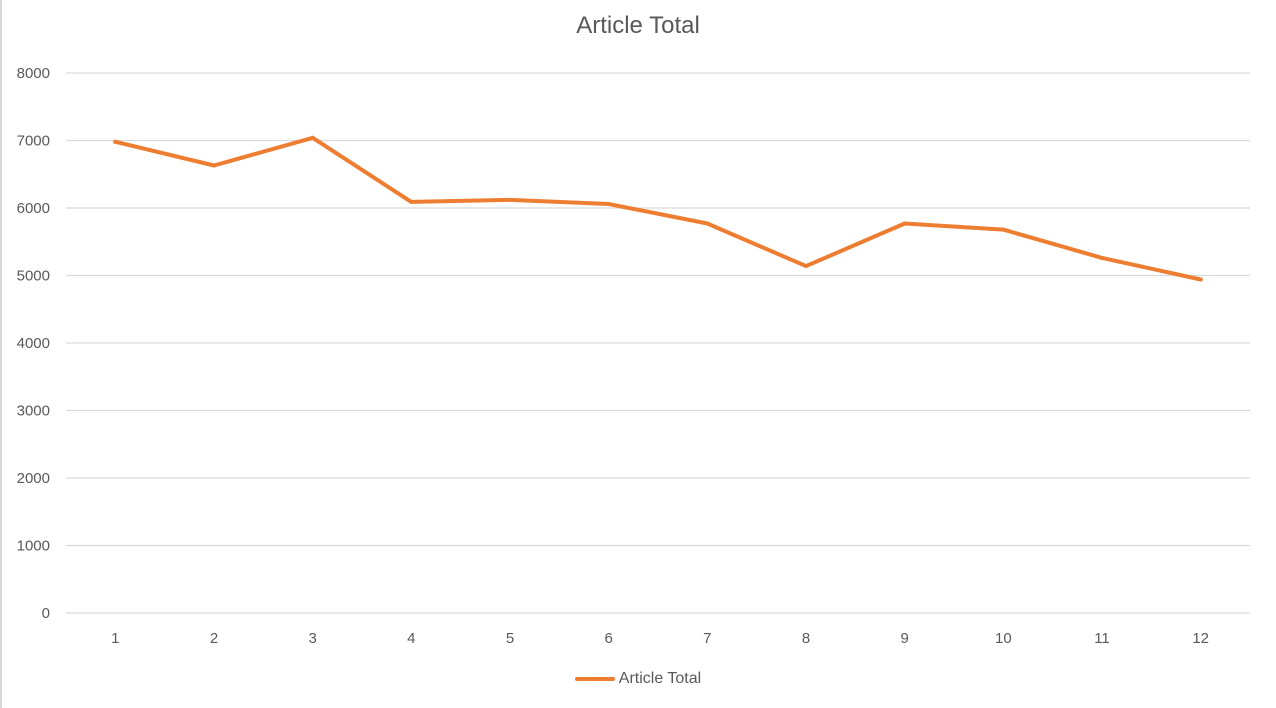 The image size is (1276, 708). I want to click on legend: Article Total, so click(638, 679).